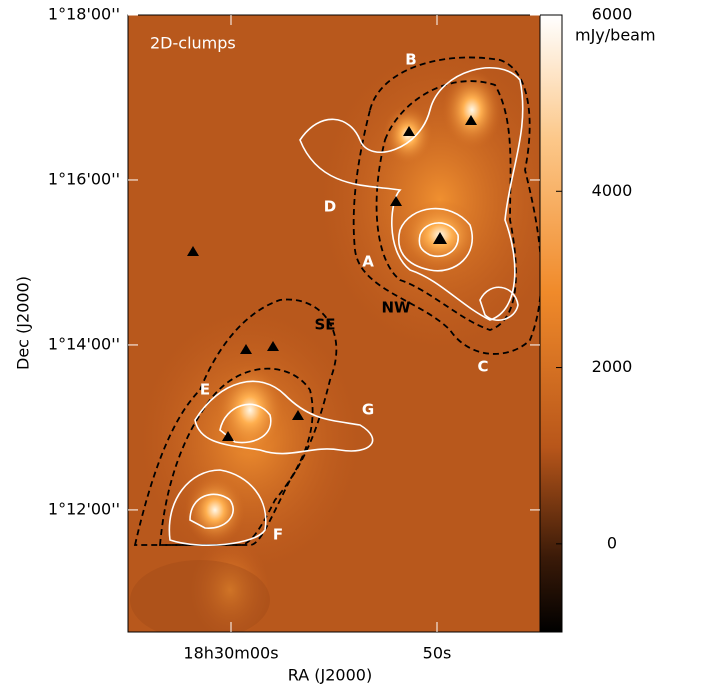 The width and height of the screenshot is (702, 691). Describe the element at coordinates (410, 60) in the screenshot. I see `annotation: B` at that location.